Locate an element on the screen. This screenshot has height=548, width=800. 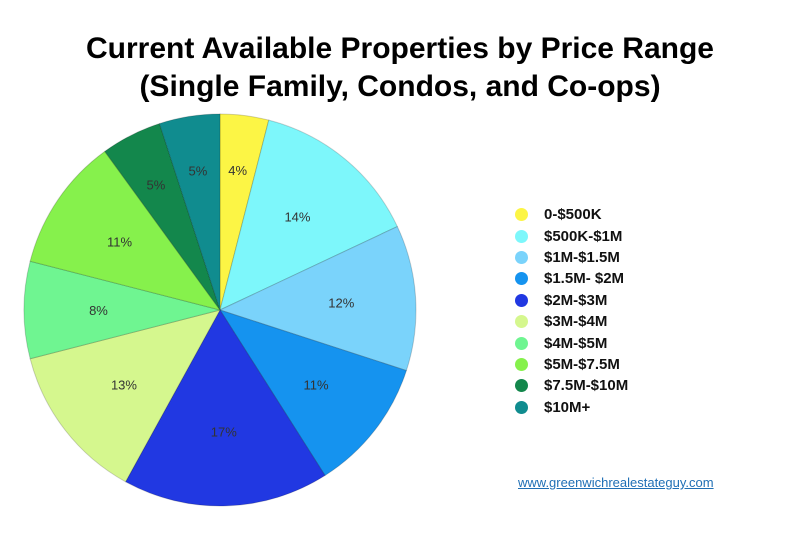
legend-item: $500K-$1M is located at coordinates (571, 235).